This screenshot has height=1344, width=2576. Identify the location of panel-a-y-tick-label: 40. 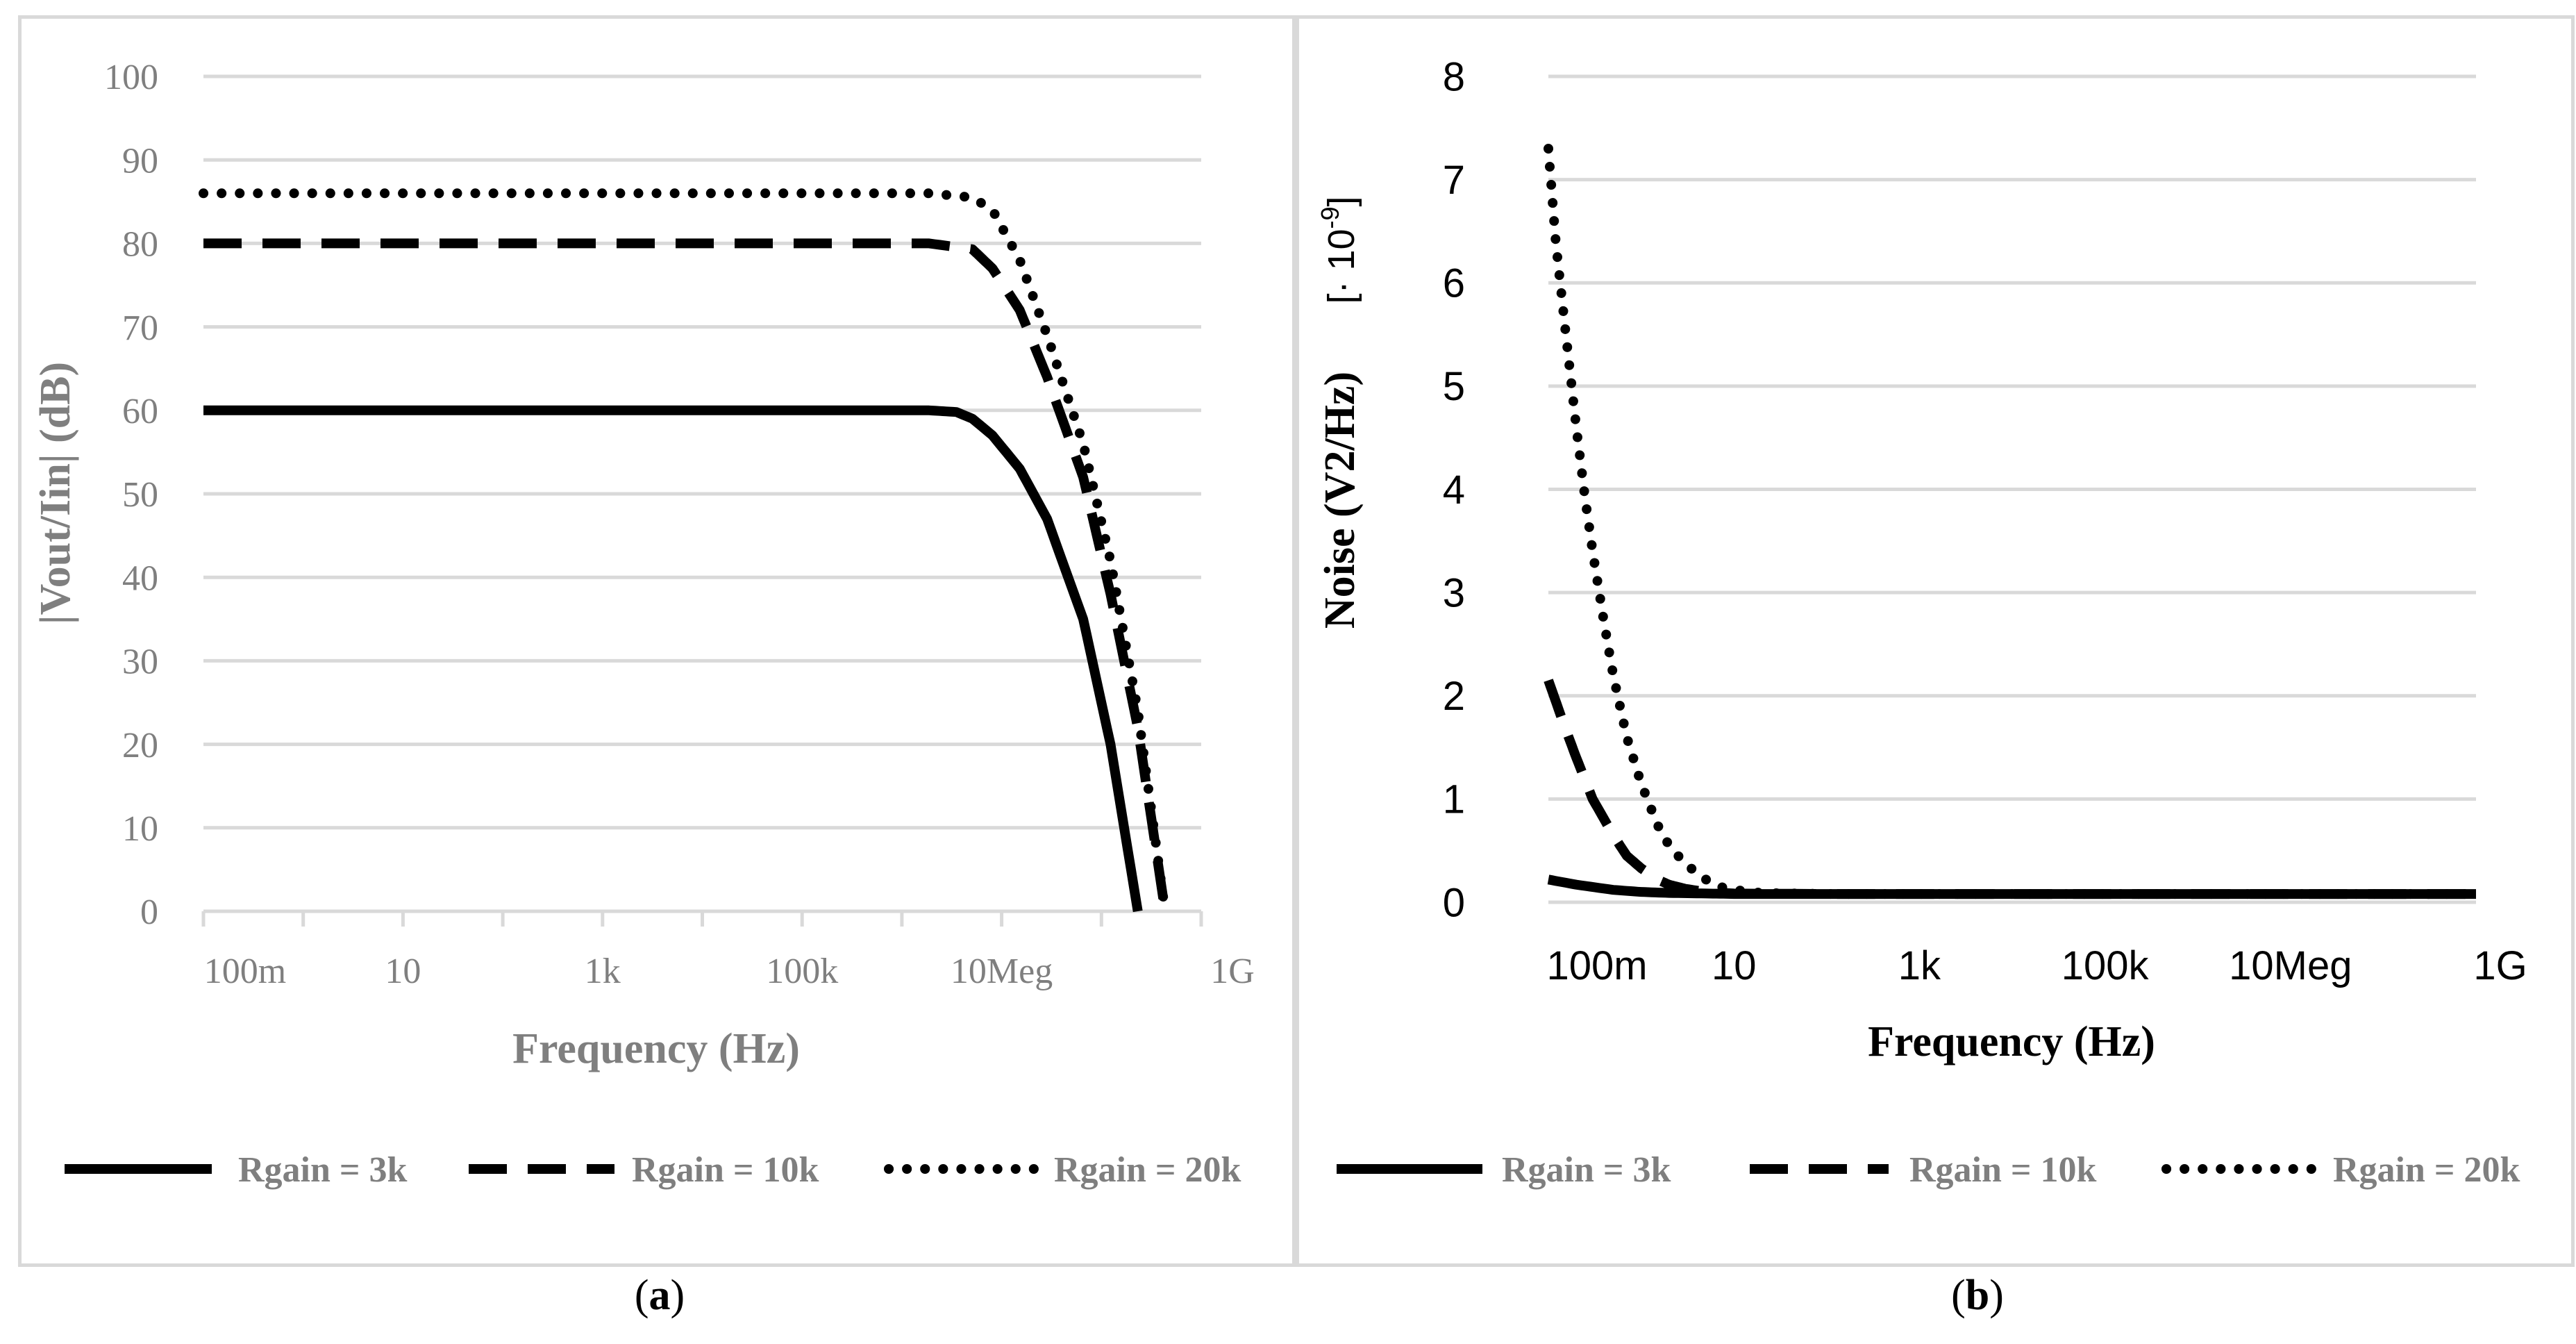
(140, 578).